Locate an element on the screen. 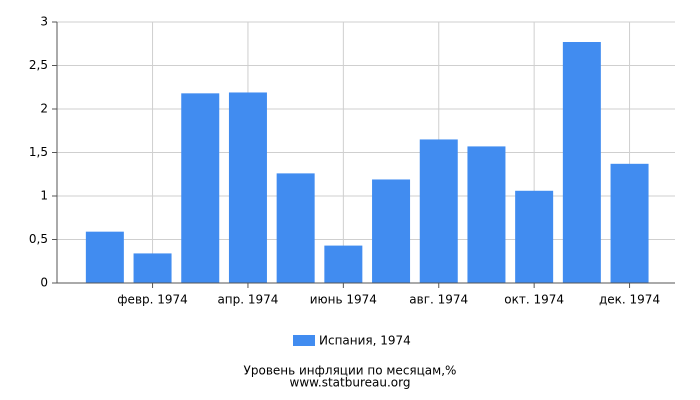 The image size is (700, 400). x-tick-label: авг. 1974 is located at coordinates (438, 300).